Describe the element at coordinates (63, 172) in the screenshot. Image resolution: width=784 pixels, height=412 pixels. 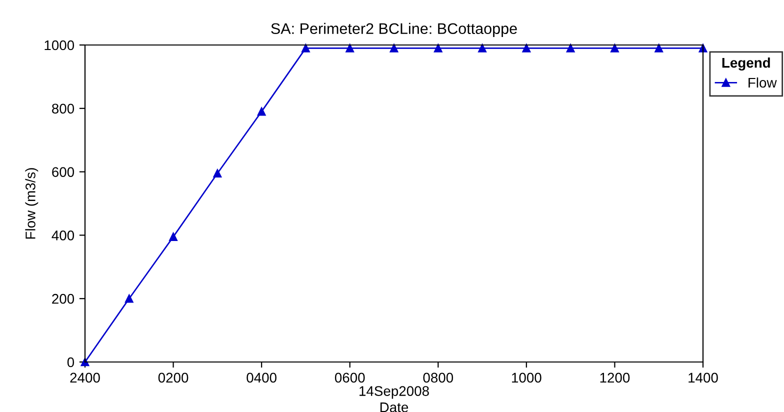
I see `y-tick-label: 600` at that location.